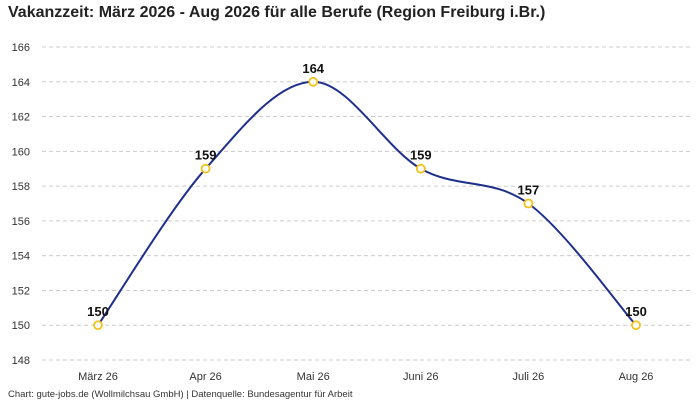 The height and width of the screenshot is (400, 700). Describe the element at coordinates (21, 204) in the screenshot. I see `y-axis: 148 150 152 154 156 158 160 162 164 166` at that location.